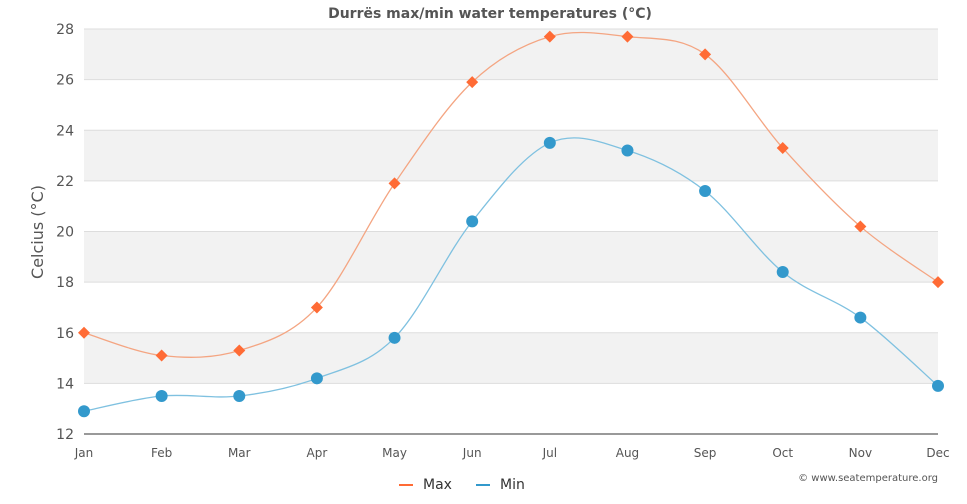  I want to click on x-tick-label: Dec, so click(937, 453).